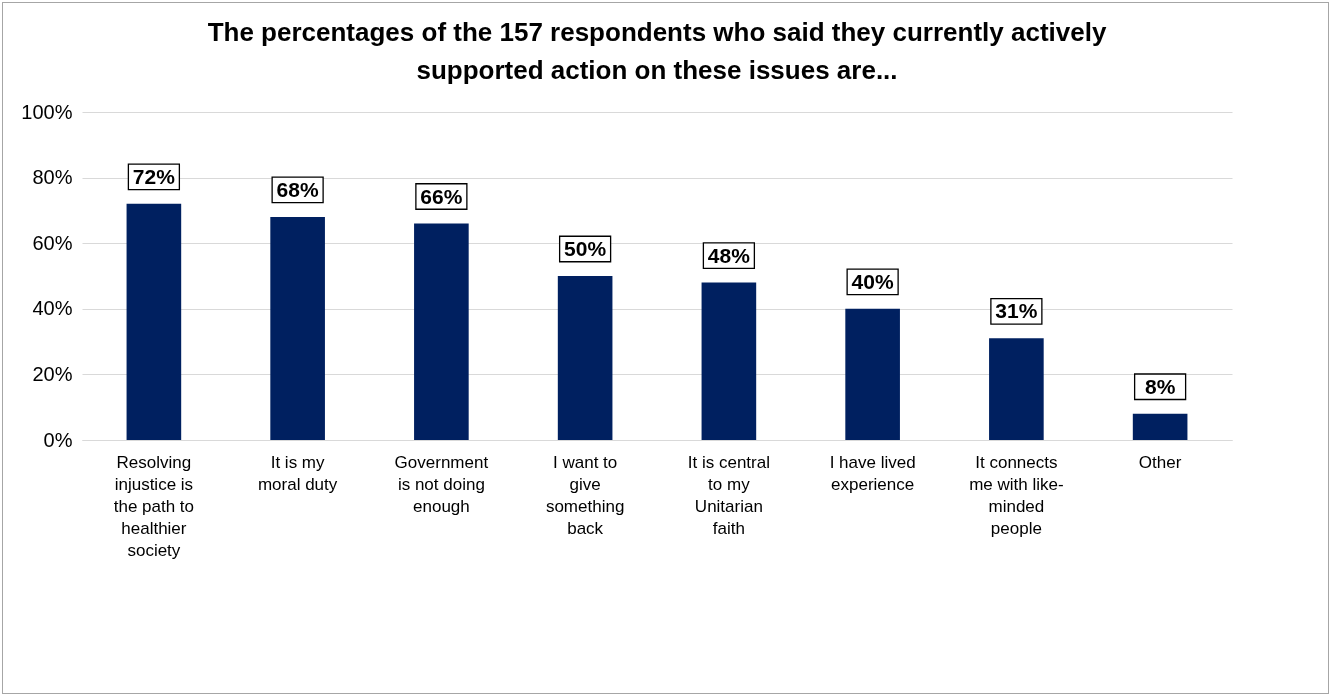  Describe the element at coordinates (585, 495) in the screenshot. I see `x-tick-label: I want to give something back` at that location.